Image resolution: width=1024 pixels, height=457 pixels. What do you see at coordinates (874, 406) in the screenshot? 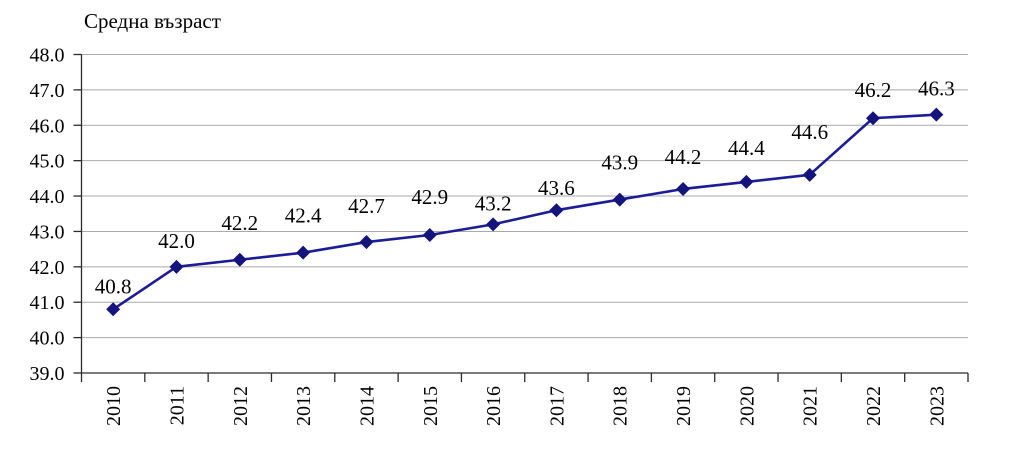
I see `x-tick-label: 2022` at bounding box center [874, 406].